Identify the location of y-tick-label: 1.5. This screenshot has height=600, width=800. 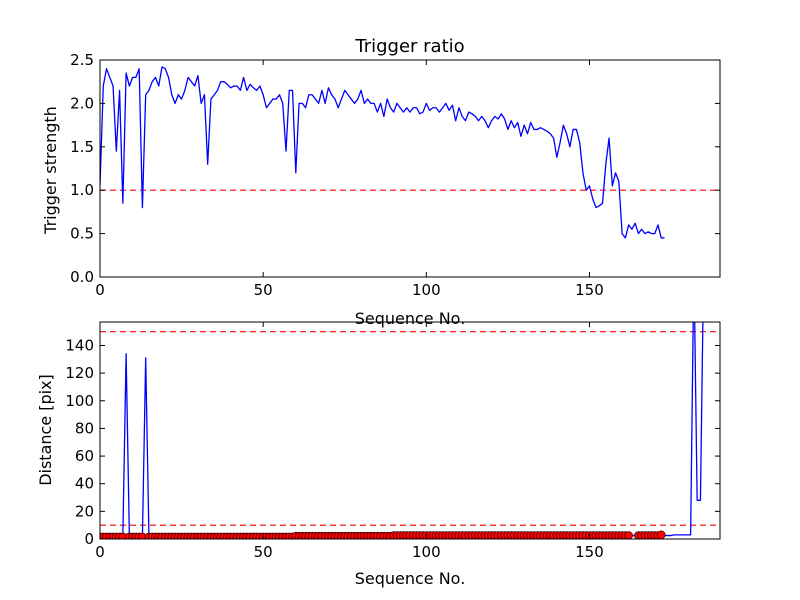
(82, 147).